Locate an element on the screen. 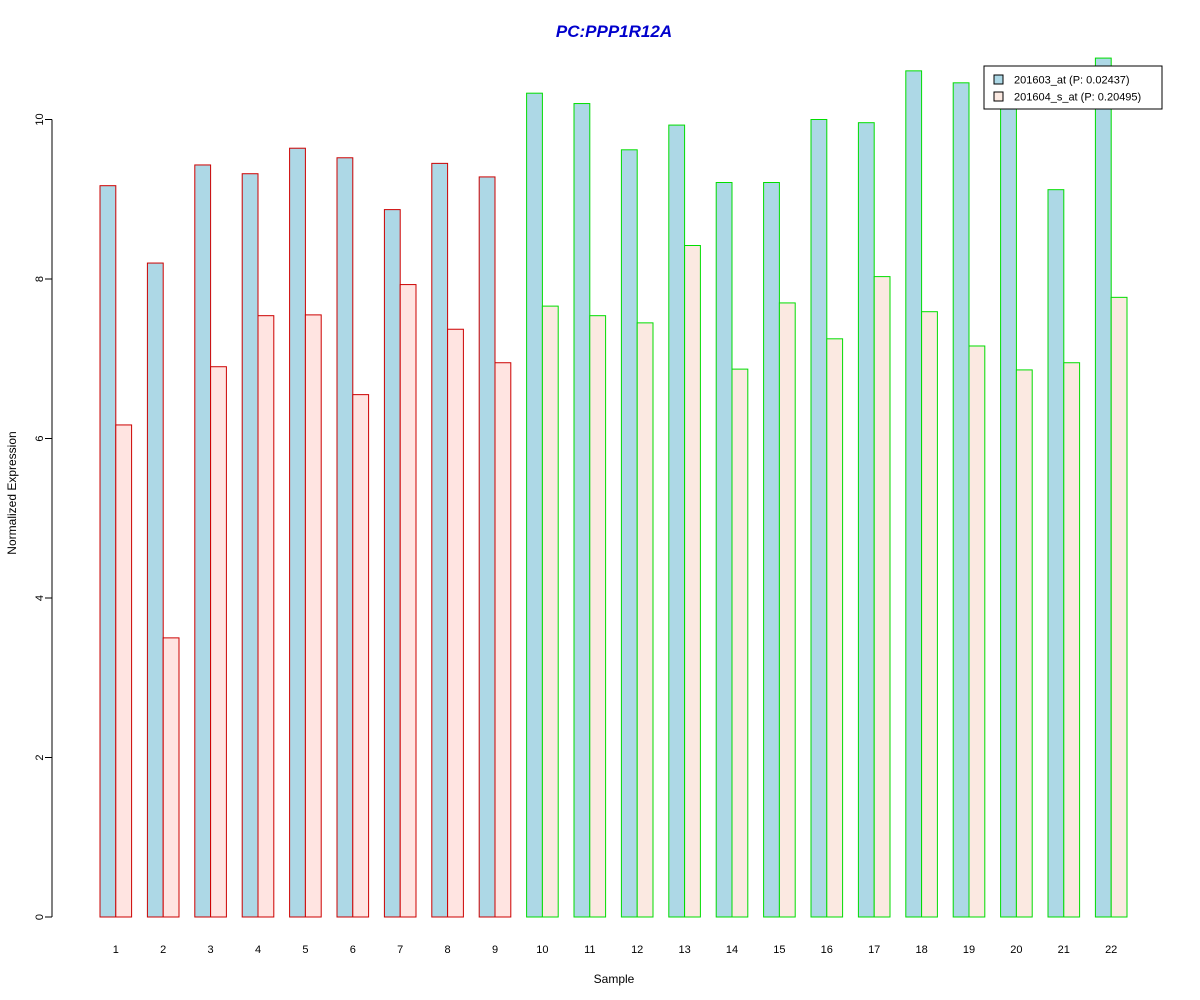 This screenshot has width=1200, height=1000. x-tick-label: 18 is located at coordinates (921, 950).